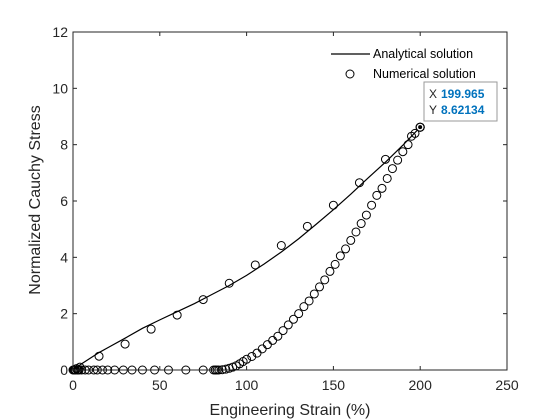 The width and height of the screenshot is (560, 420). Describe the element at coordinates (507, 385) in the screenshot. I see `x-tick-label: 250` at that location.